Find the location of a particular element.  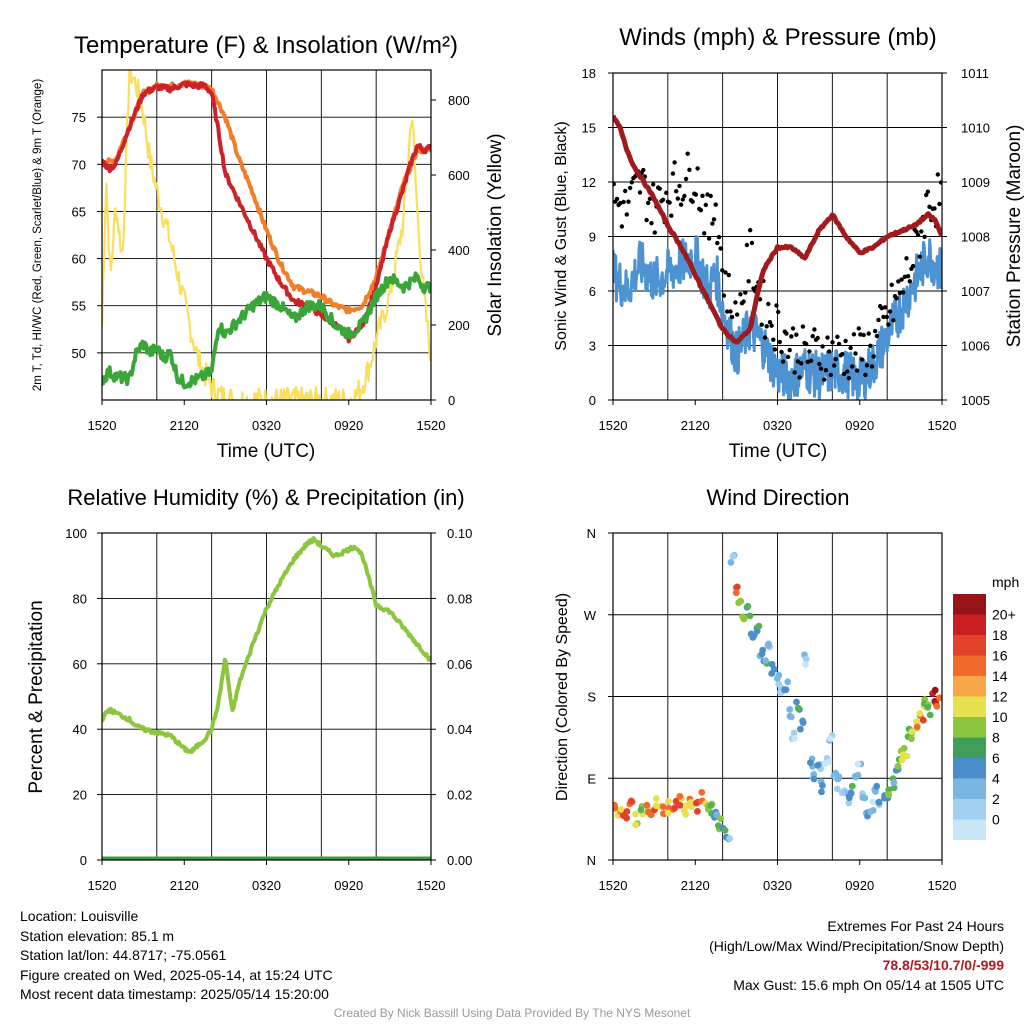

y2-tick-label: 1009 is located at coordinates (975, 182).